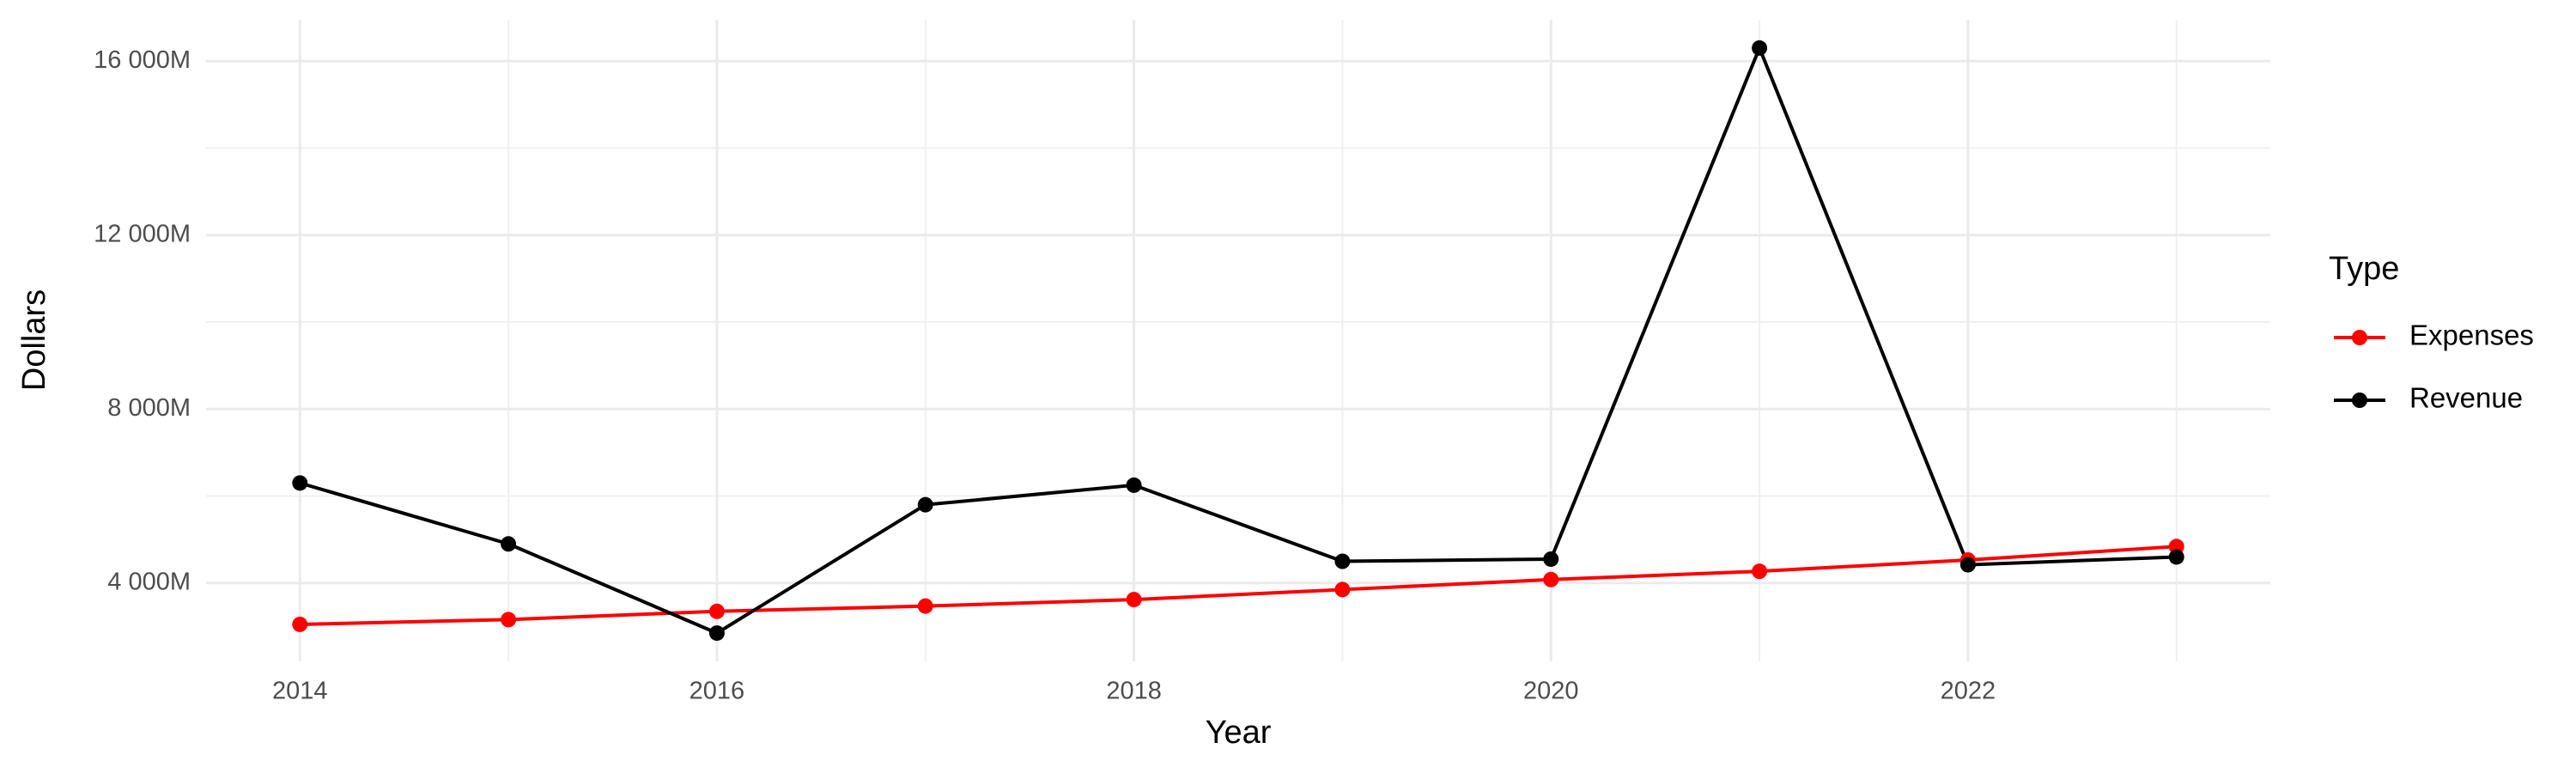  What do you see at coordinates (143, 233) in the screenshot?
I see `y-tick-label: 12 000M` at bounding box center [143, 233].